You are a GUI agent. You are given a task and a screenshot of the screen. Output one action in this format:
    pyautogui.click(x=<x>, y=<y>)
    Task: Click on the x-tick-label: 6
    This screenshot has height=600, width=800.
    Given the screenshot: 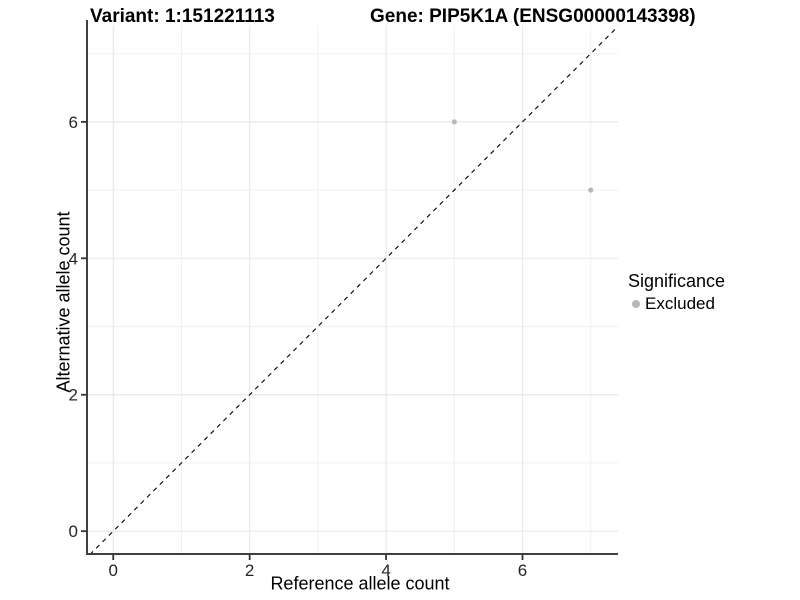 What is the action you would take?
    pyautogui.click(x=522, y=570)
    